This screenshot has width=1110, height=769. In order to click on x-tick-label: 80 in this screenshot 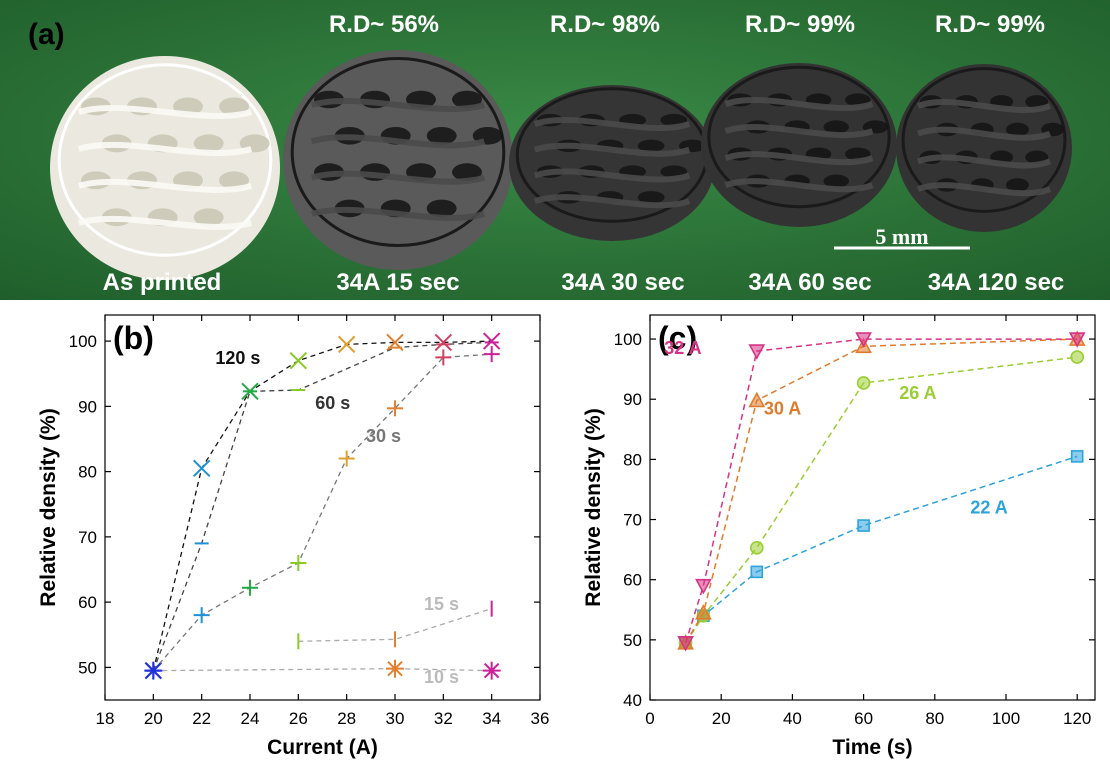, I will do `click(934, 718)`.